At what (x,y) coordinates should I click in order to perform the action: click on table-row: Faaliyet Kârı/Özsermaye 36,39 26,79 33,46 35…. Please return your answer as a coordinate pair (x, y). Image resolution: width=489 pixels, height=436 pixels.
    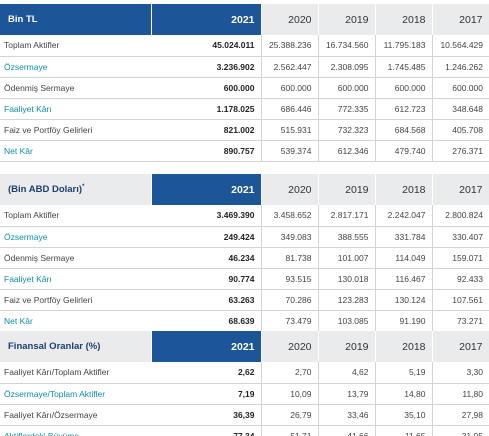
    Looking at the image, I should click on (244, 415).